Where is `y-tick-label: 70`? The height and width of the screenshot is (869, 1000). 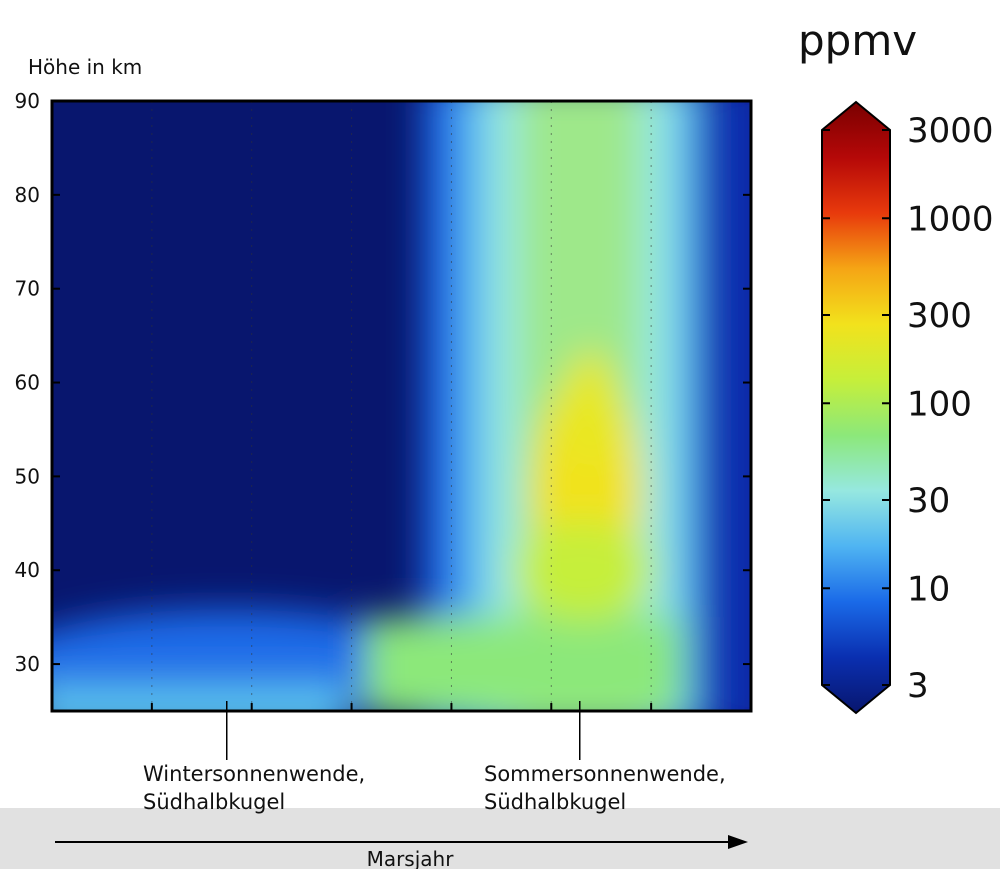
y-tick-label: 70 is located at coordinates (27, 289).